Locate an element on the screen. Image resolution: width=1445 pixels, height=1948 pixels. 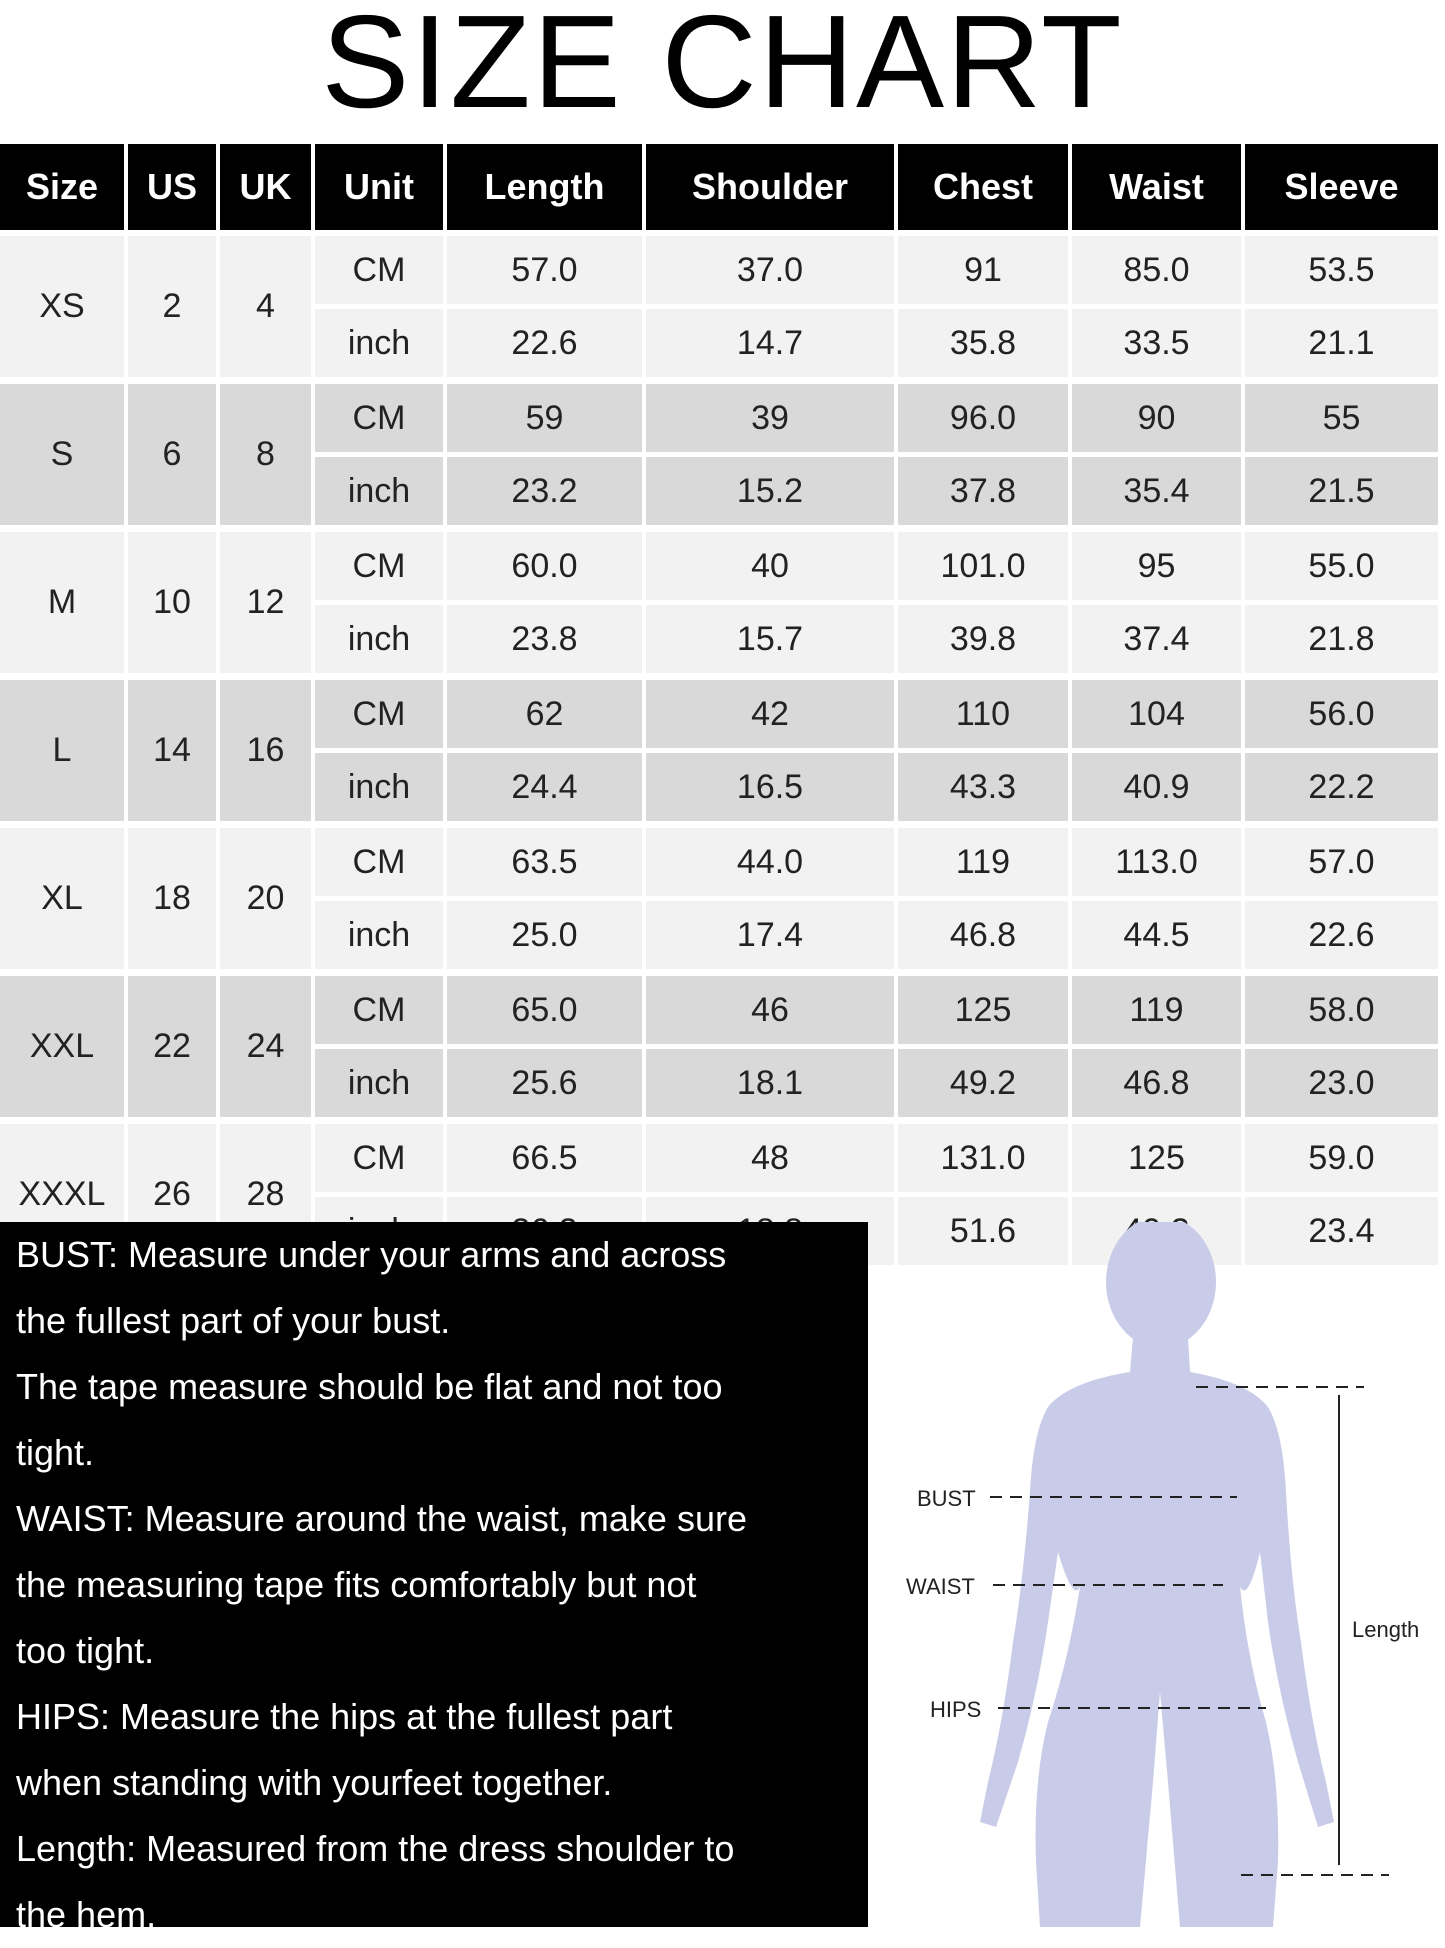
uk-size-cell: 16 is located at coordinates (265, 750).